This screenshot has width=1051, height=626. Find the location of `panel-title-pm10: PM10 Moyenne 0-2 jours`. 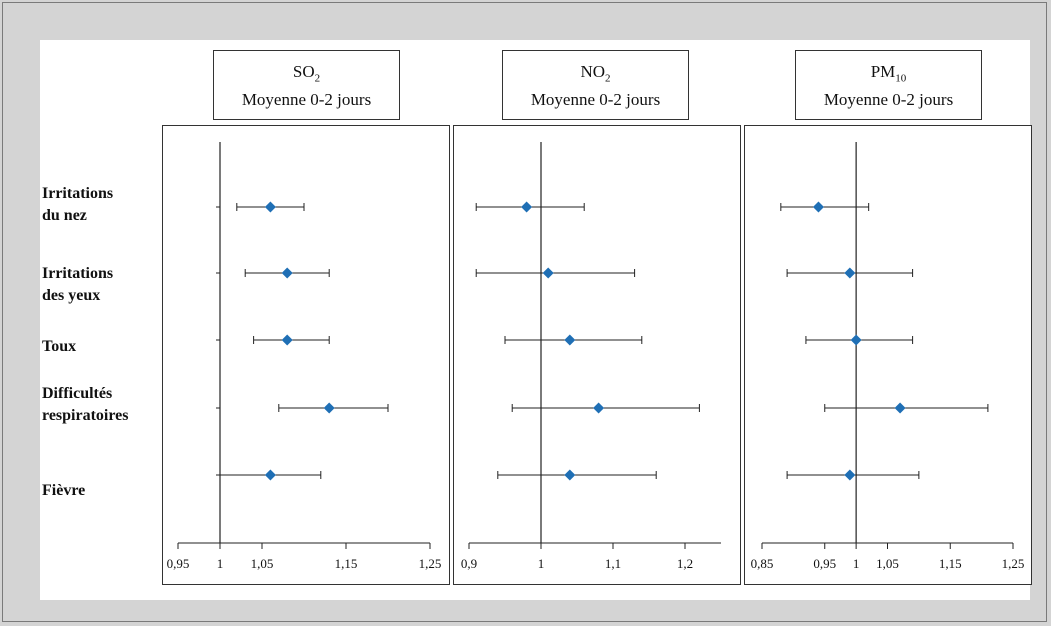

panel-title-pm10: PM10 Moyenne 0-2 jours is located at coordinates (888, 85).